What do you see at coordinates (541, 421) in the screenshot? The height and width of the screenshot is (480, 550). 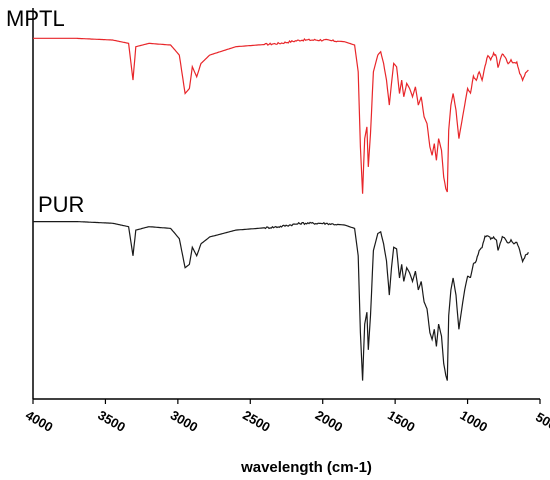 I see `x-tick-label: 500` at bounding box center [541, 421].